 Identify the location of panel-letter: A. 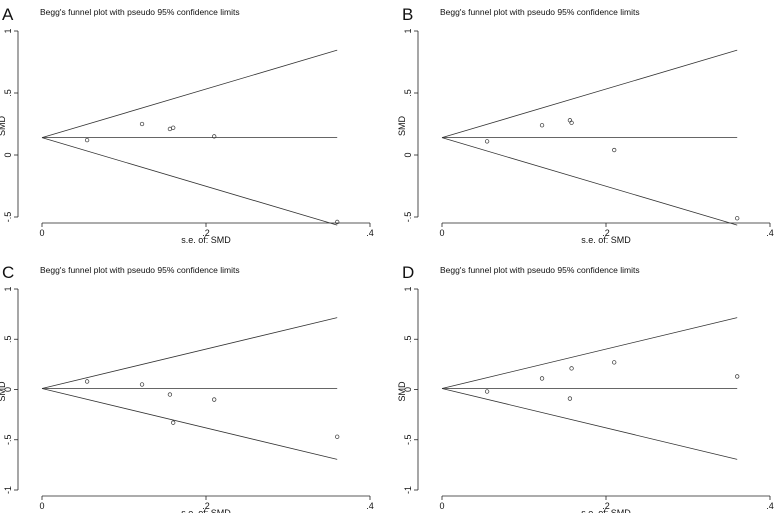
(8, 14).